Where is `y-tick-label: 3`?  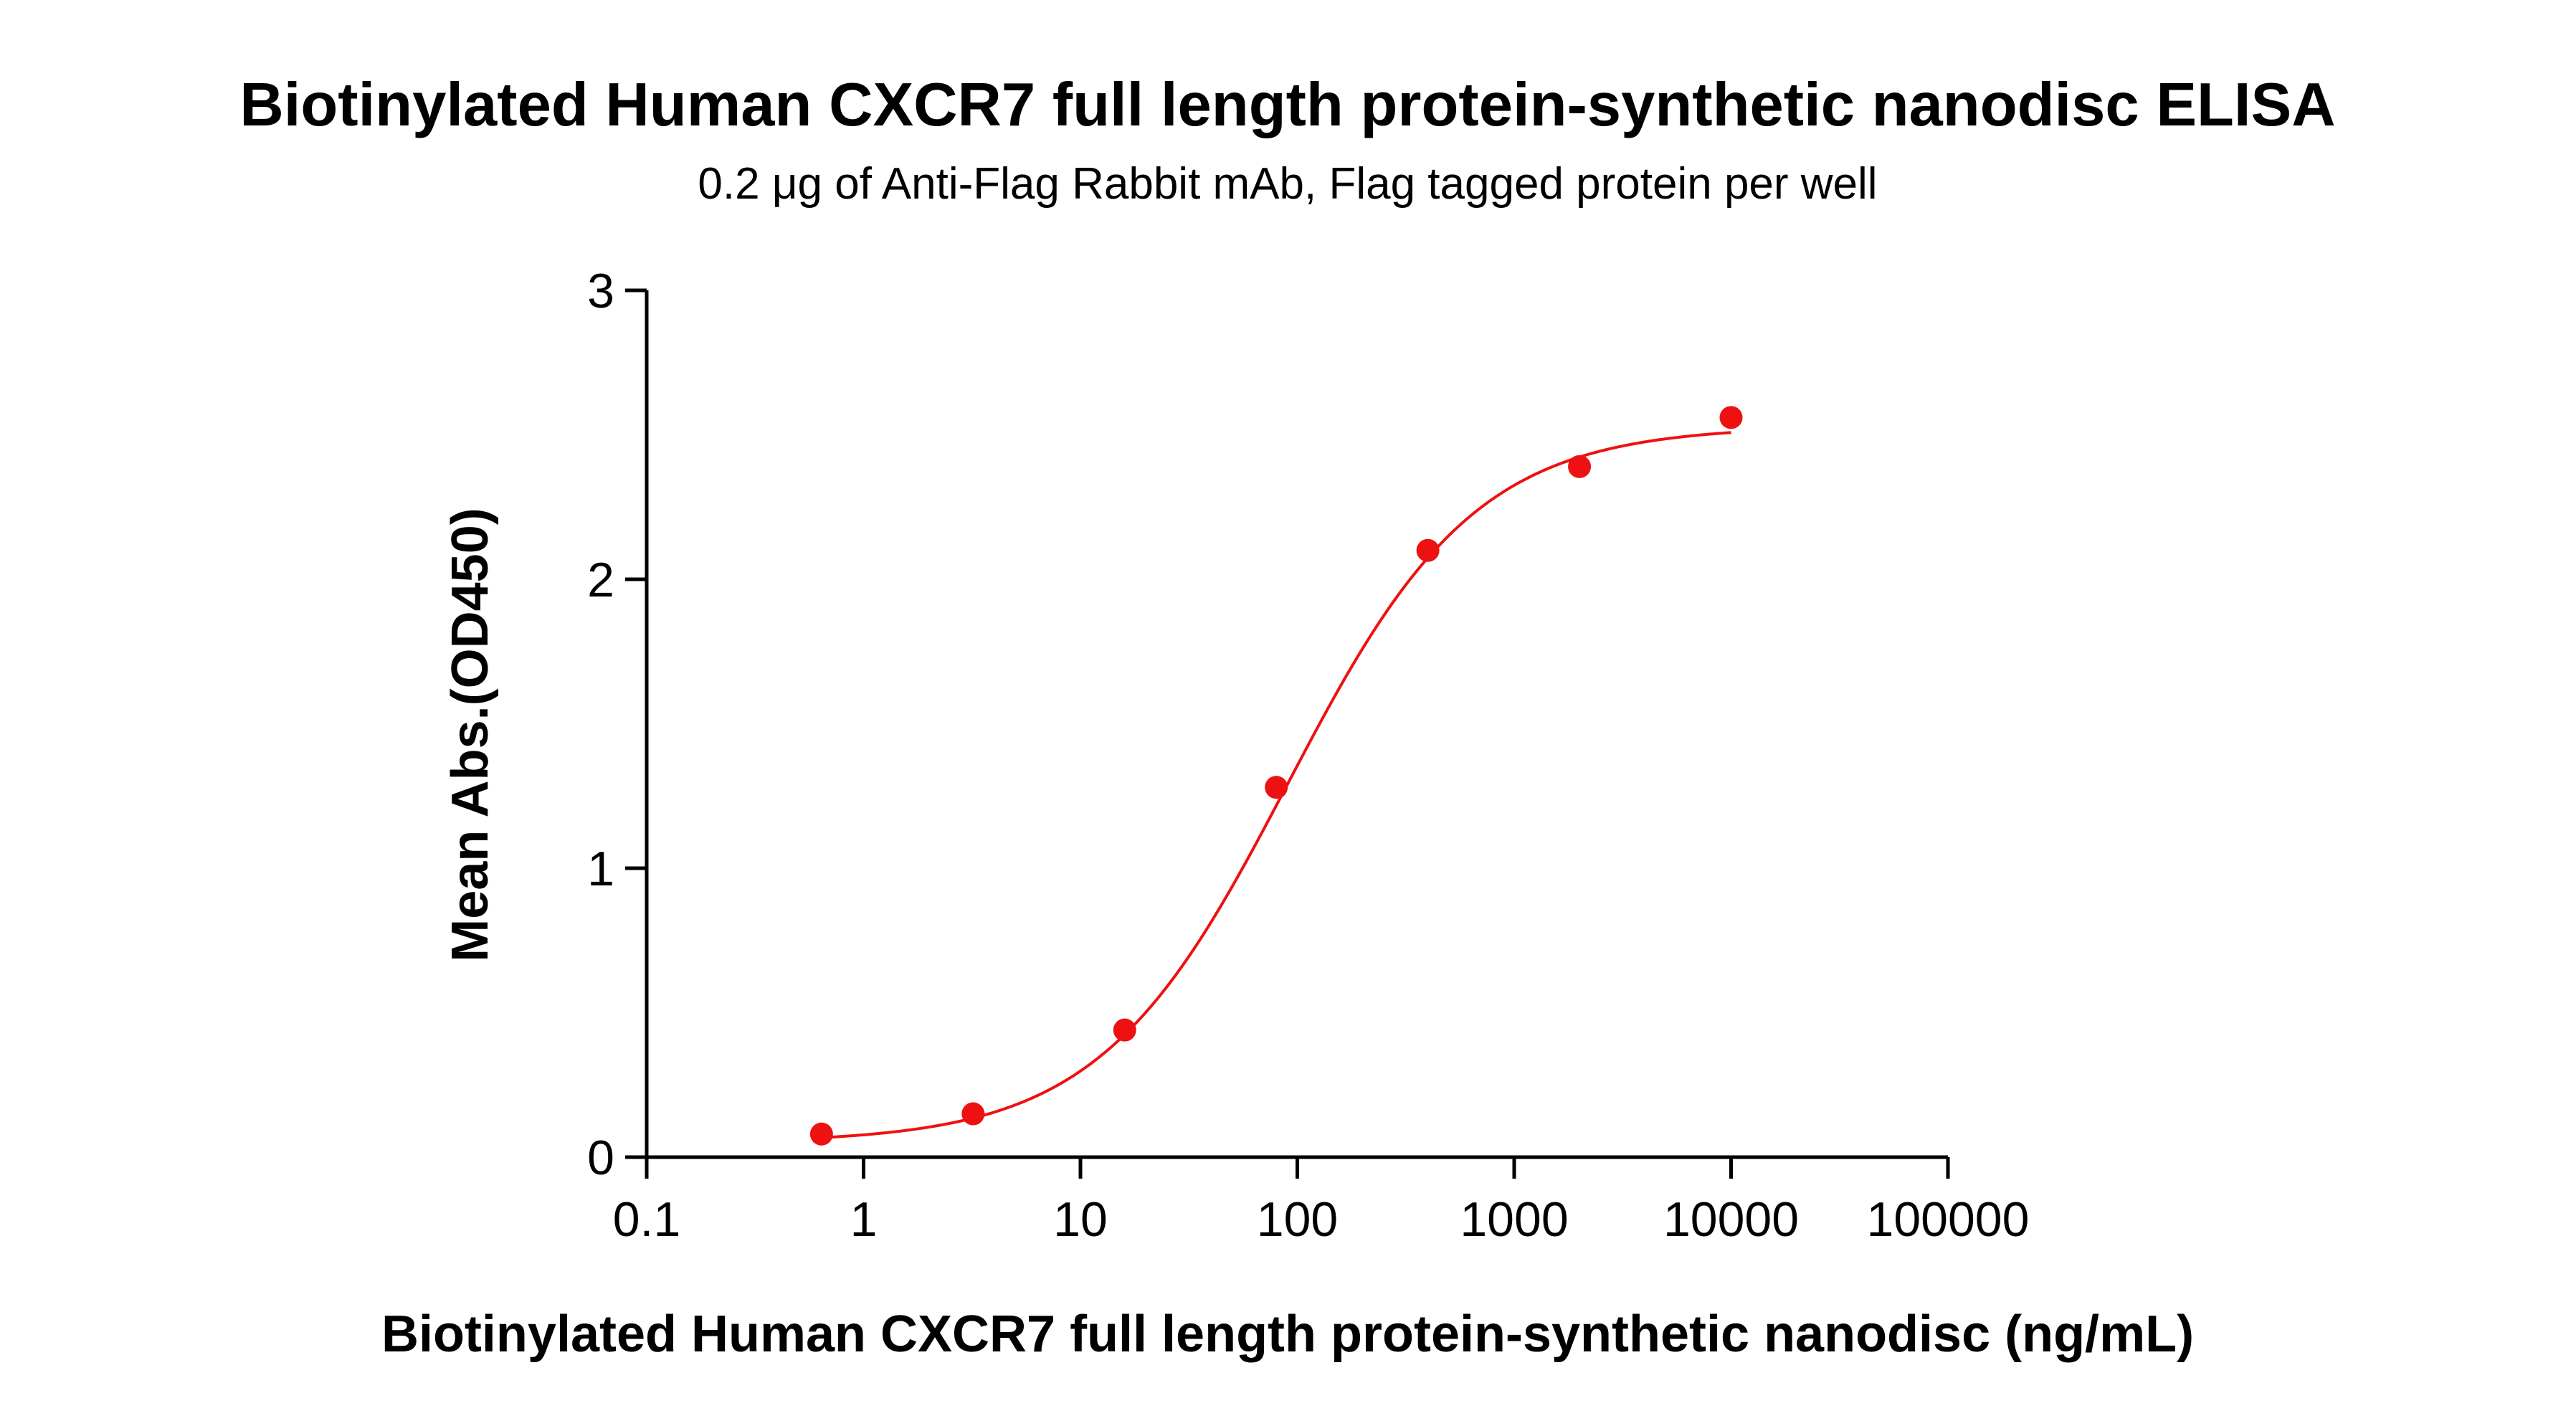
y-tick-label: 3 is located at coordinates (600, 291).